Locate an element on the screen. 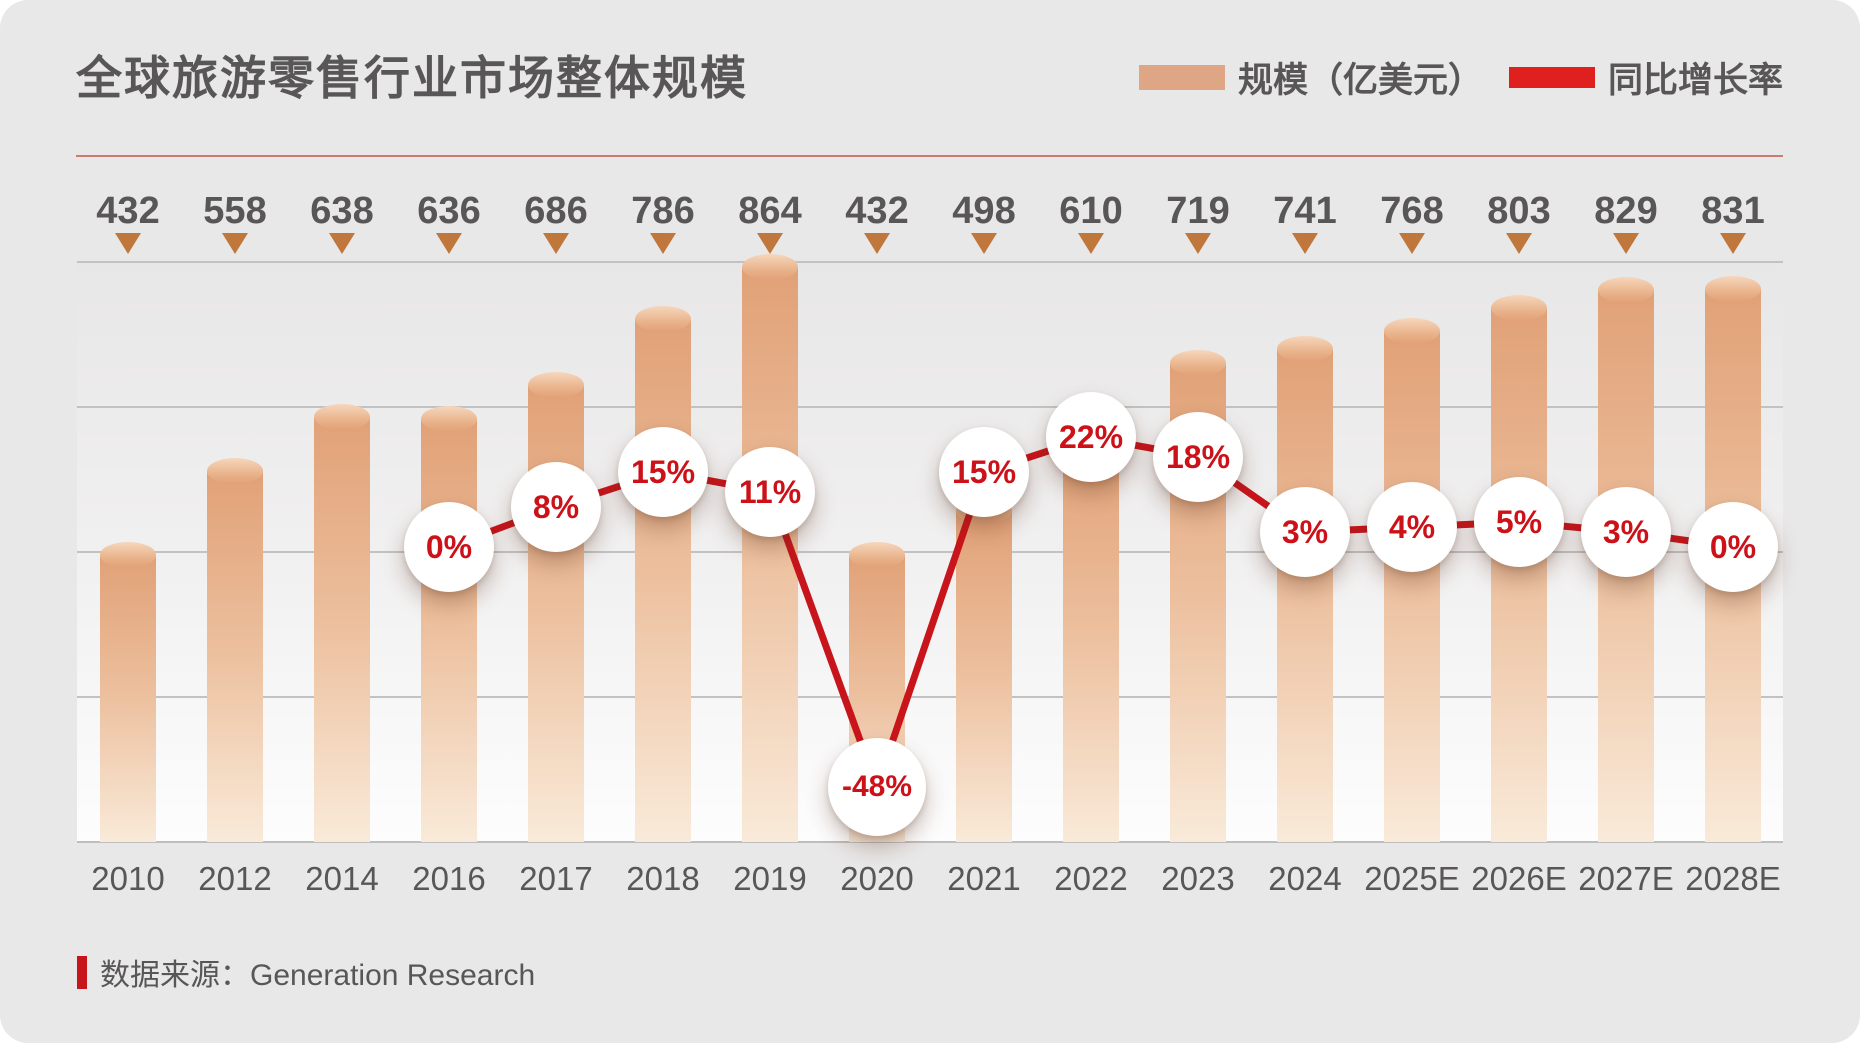  source-note: 数据来源：Generation Research is located at coordinates (306, 972).